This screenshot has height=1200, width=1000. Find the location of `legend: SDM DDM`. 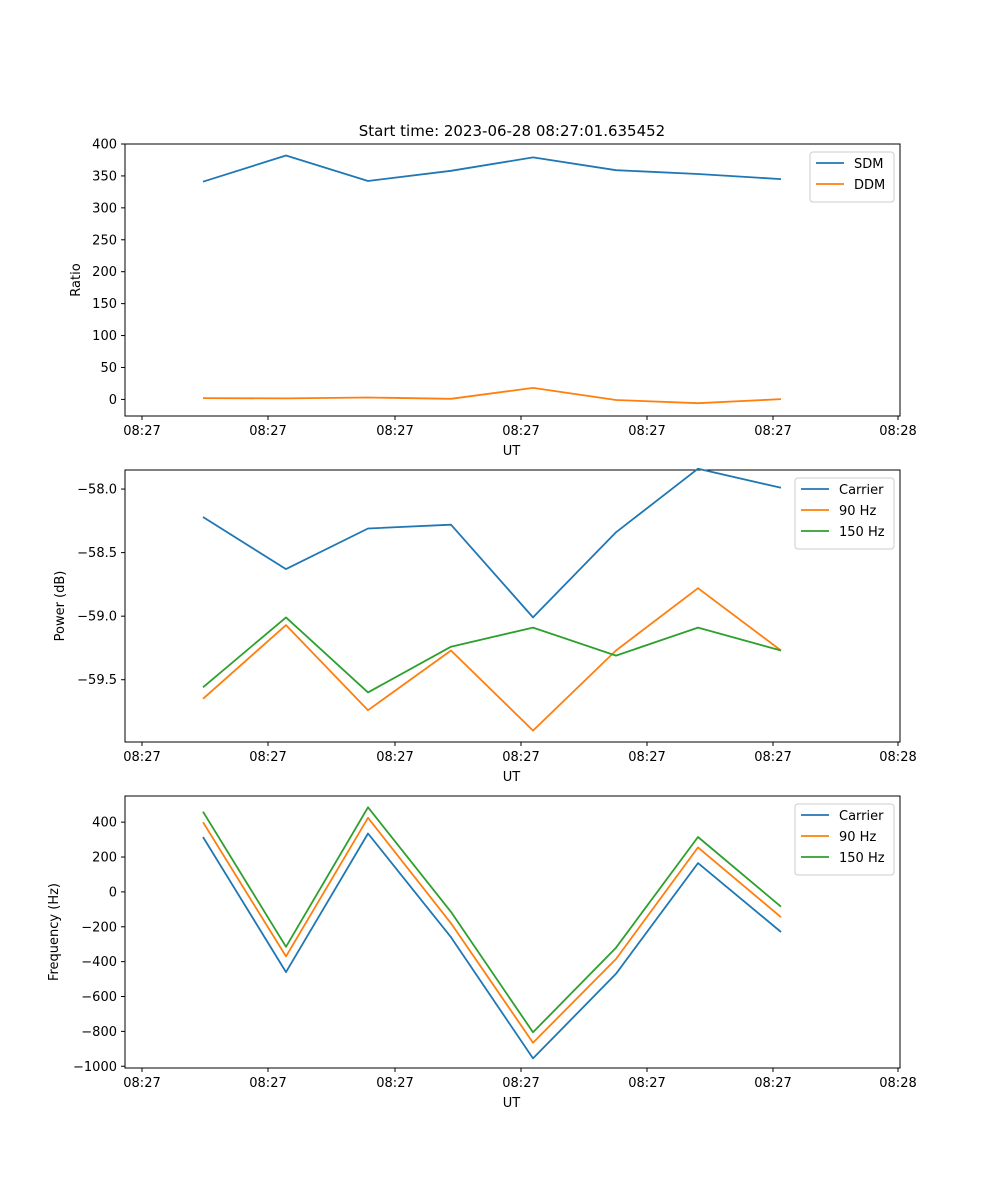

legend: SDM DDM is located at coordinates (852, 177).